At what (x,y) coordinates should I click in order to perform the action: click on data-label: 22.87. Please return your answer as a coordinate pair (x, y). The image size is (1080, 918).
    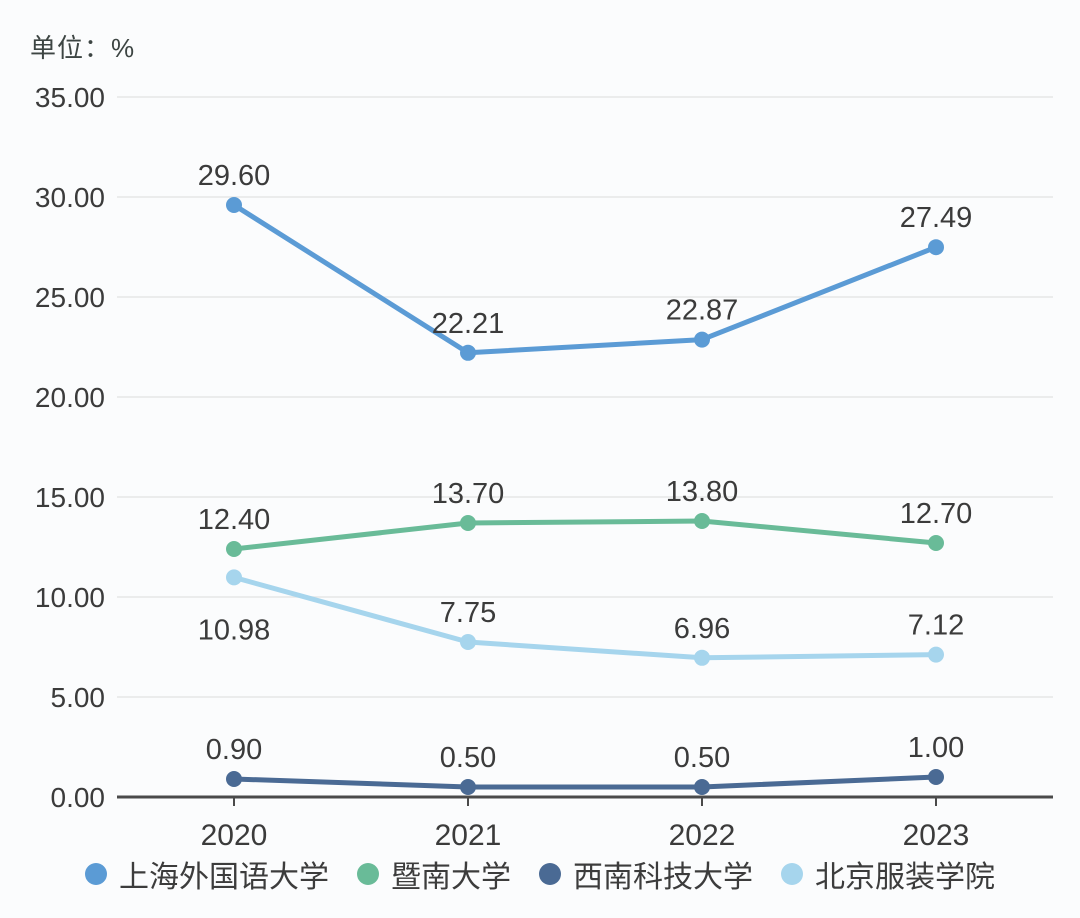
    Looking at the image, I should click on (702, 311).